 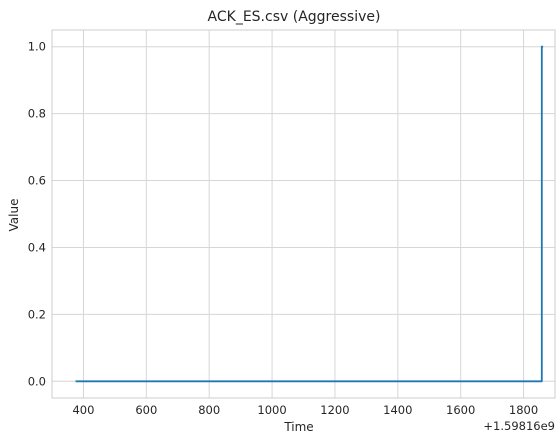 I want to click on y-tick-label: 1.0, so click(x=37, y=47).